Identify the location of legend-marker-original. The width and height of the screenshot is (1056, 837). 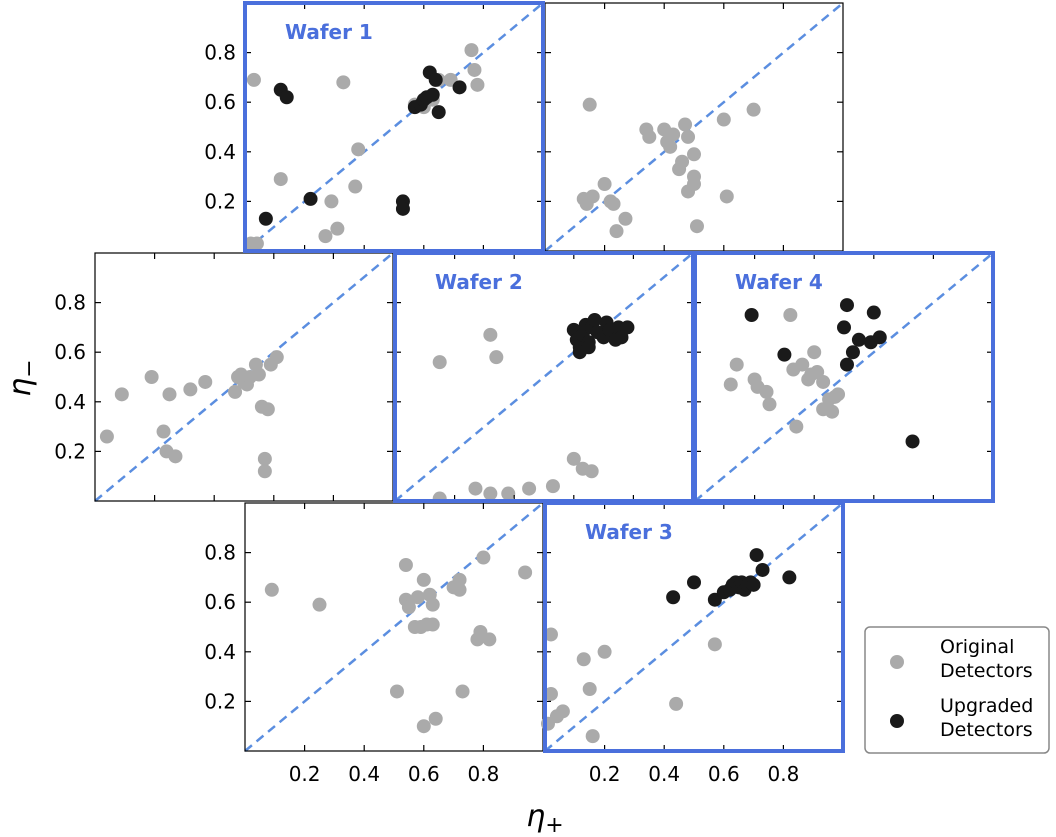
(897, 662).